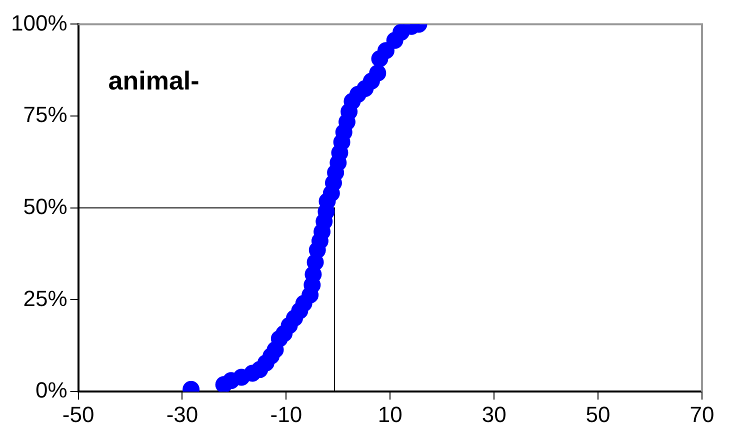 This screenshot has height=440, width=732. I want to click on y-tick-label: 100%, so click(39, 23).